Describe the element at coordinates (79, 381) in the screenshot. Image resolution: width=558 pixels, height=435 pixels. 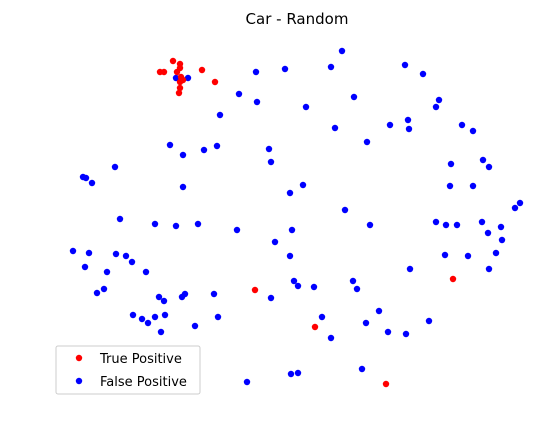
I see `legend-marker-false-positive` at that location.